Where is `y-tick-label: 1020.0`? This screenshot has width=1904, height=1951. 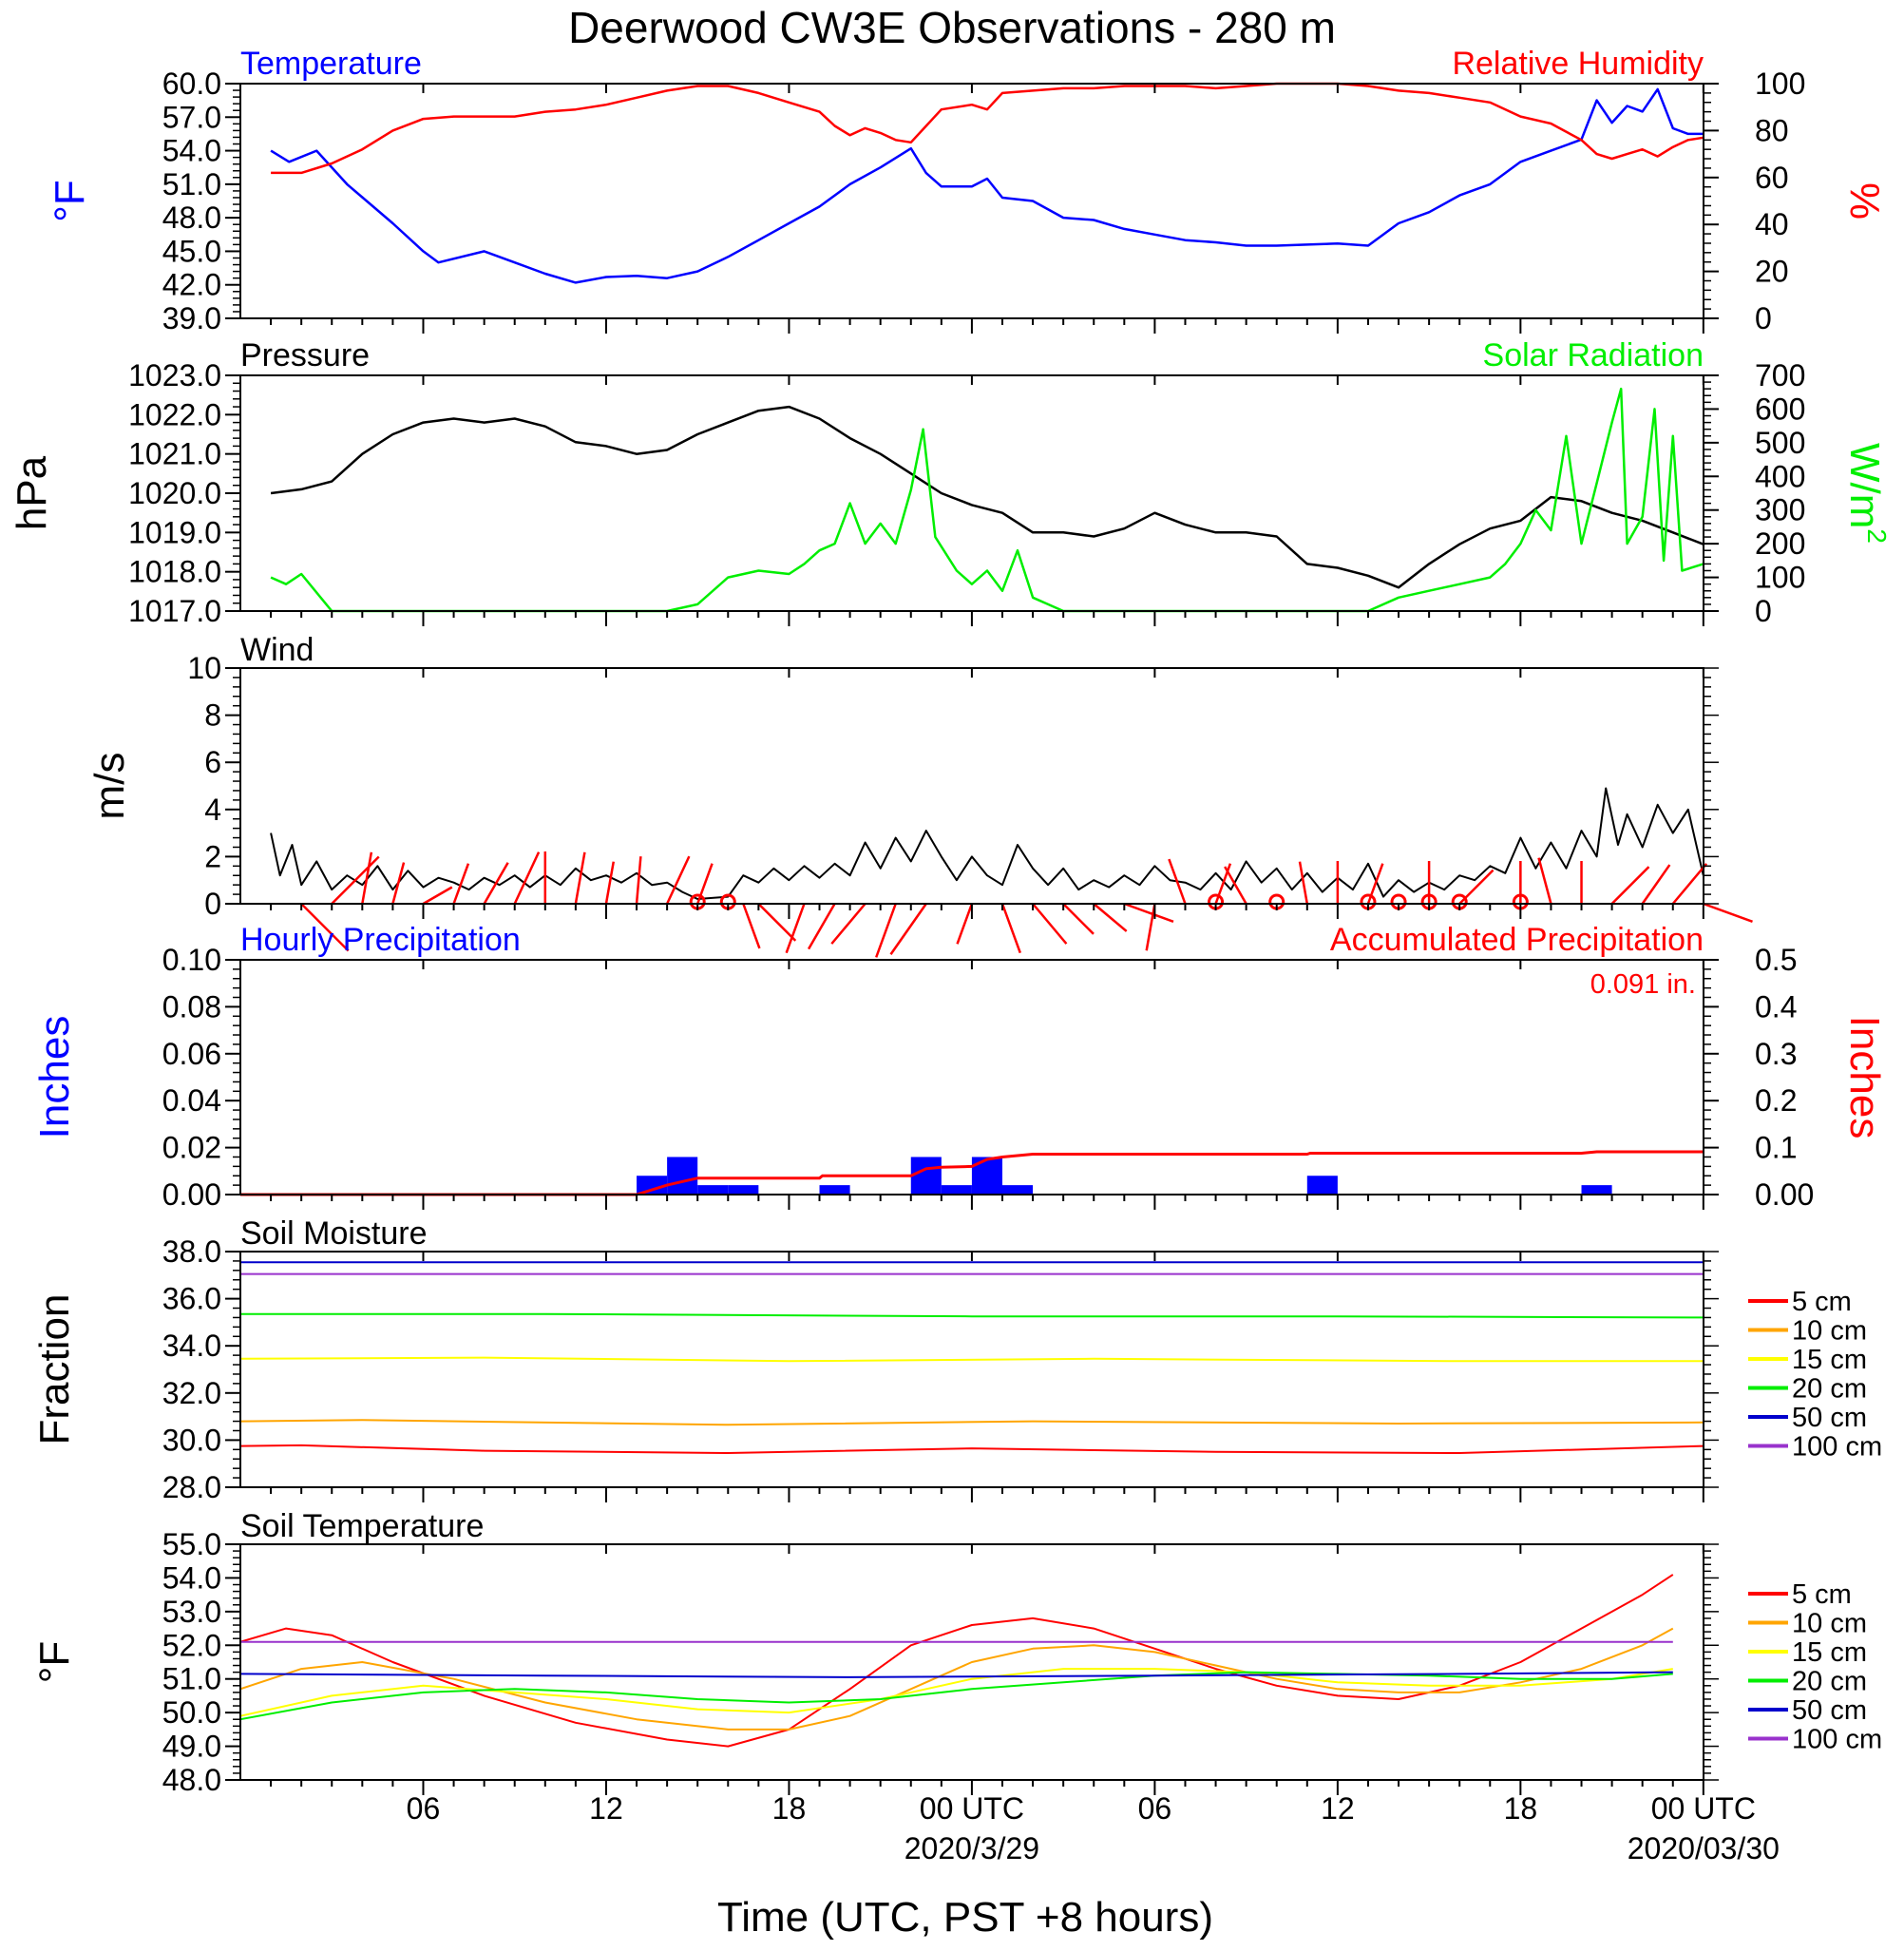 y-tick-label: 1020.0 is located at coordinates (174, 493).